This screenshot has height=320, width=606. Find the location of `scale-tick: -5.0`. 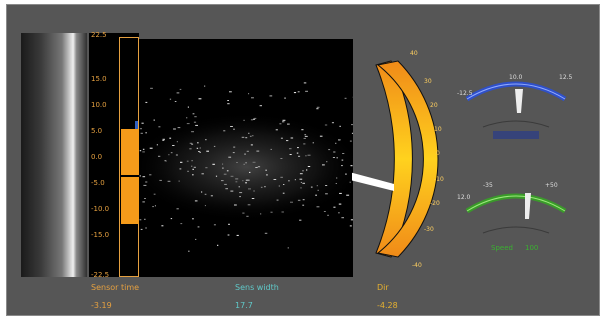

scale-tick: -5.0 is located at coordinates (98, 183).